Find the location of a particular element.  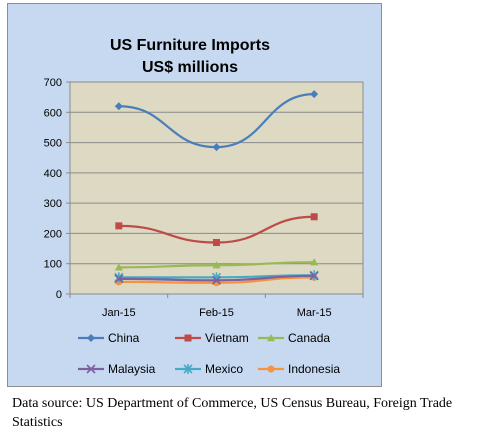

y-tick-label: 0 is located at coordinates (59, 295).